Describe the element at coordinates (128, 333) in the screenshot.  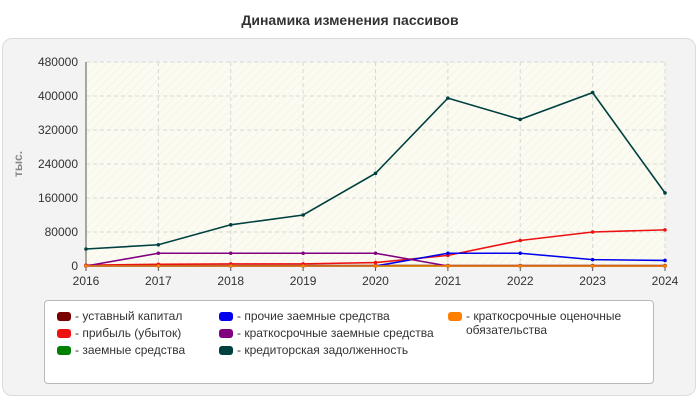
I see `legend-label: - прибыль (убыток)` at that location.